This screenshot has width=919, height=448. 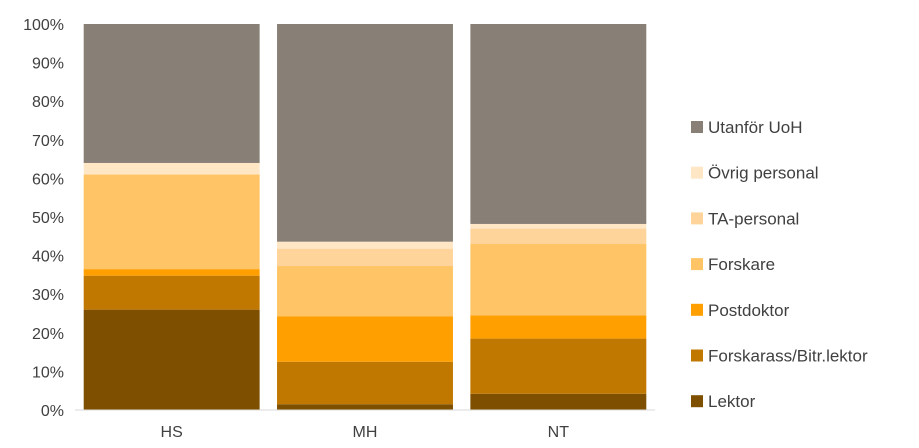 I want to click on y-tick-label: 60%, so click(x=48, y=179).